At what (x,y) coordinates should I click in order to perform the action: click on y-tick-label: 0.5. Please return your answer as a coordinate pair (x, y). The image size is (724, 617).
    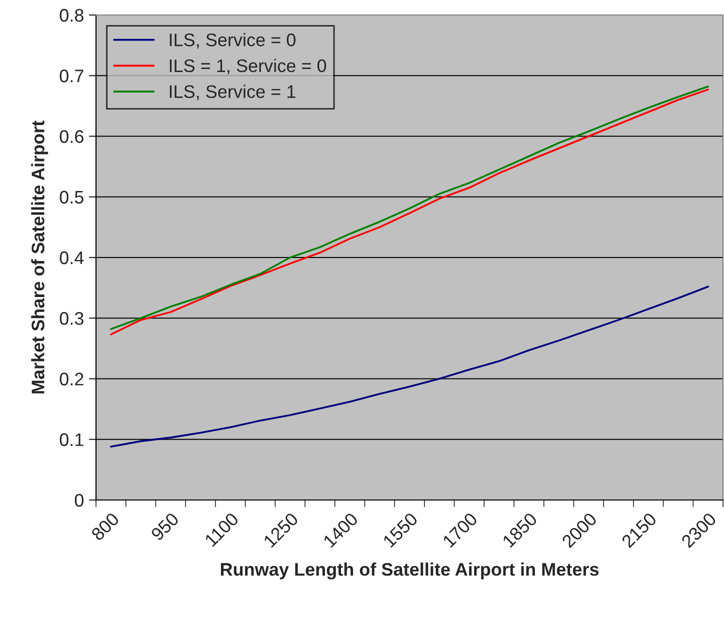
    Looking at the image, I should click on (72, 197).